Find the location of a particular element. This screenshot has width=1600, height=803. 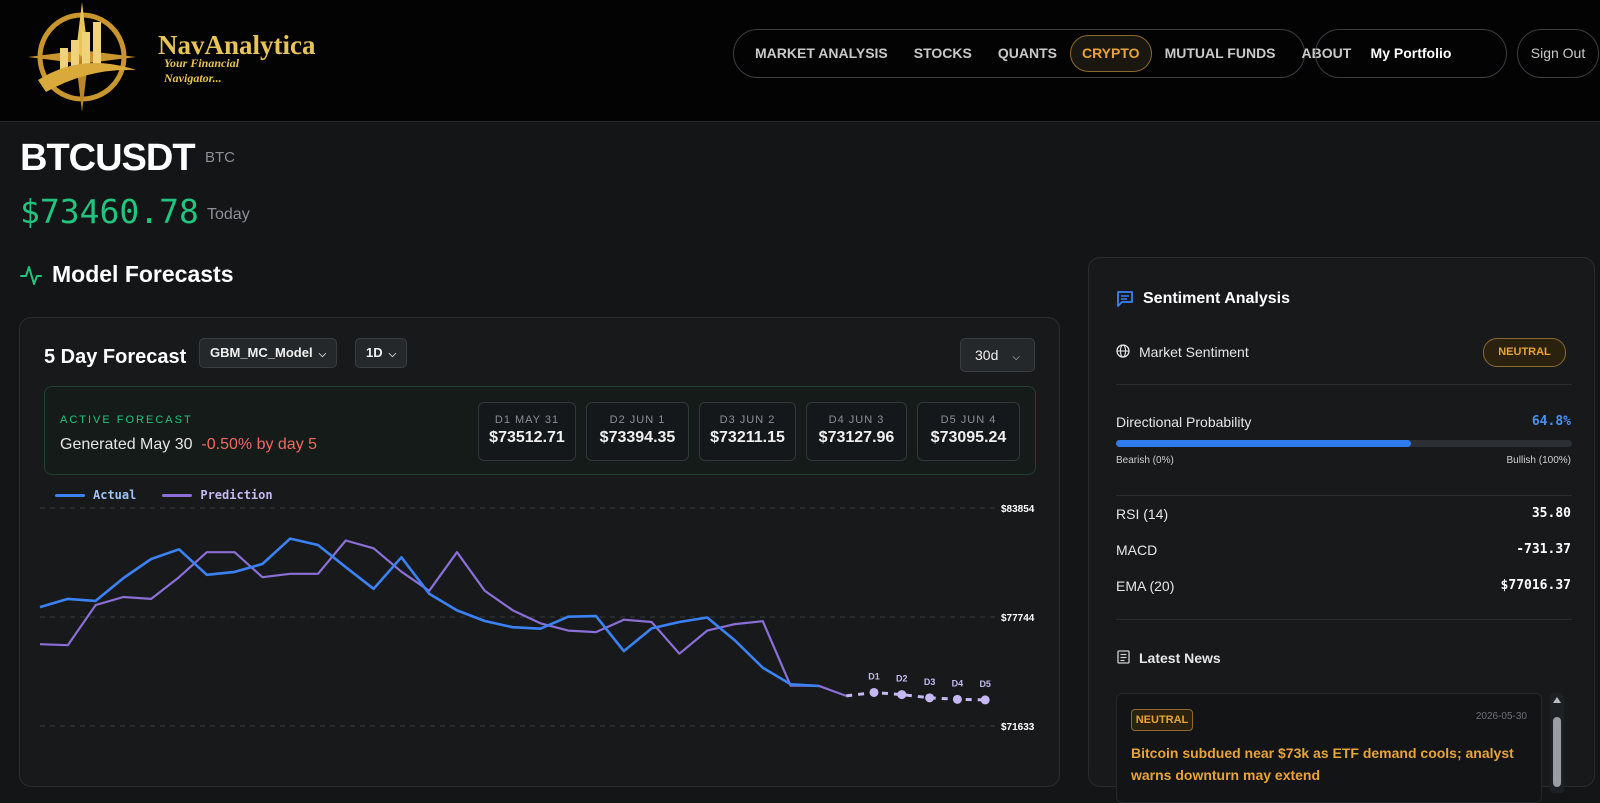

globe-icon is located at coordinates (1123, 351).